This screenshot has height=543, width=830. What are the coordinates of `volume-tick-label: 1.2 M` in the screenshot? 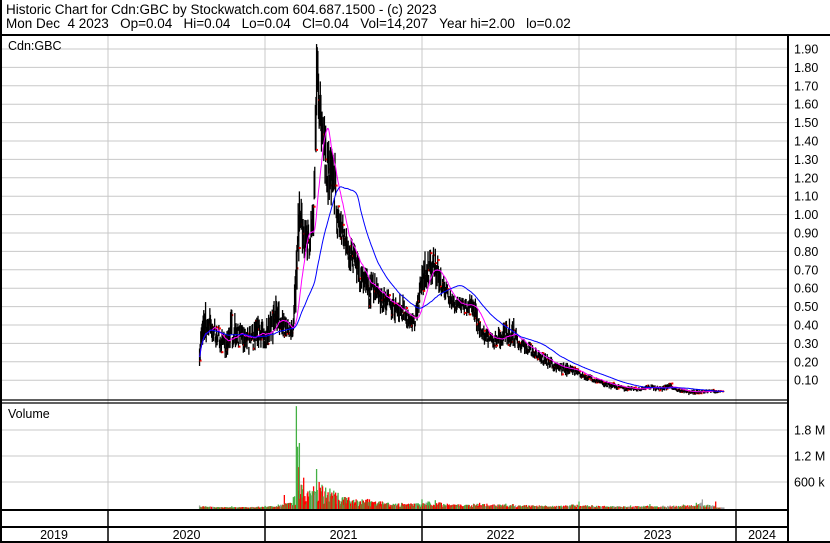 It's located at (809, 457).